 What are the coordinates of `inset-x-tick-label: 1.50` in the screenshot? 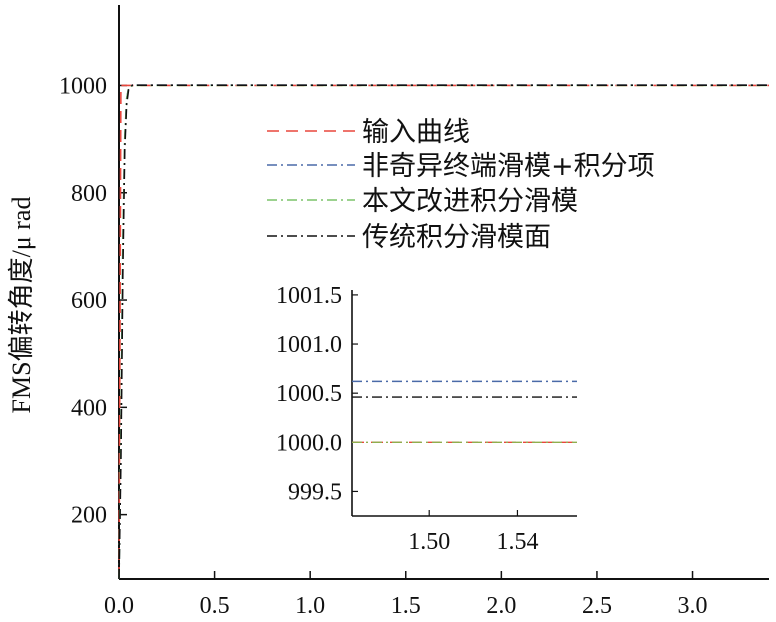 It's located at (429, 542).